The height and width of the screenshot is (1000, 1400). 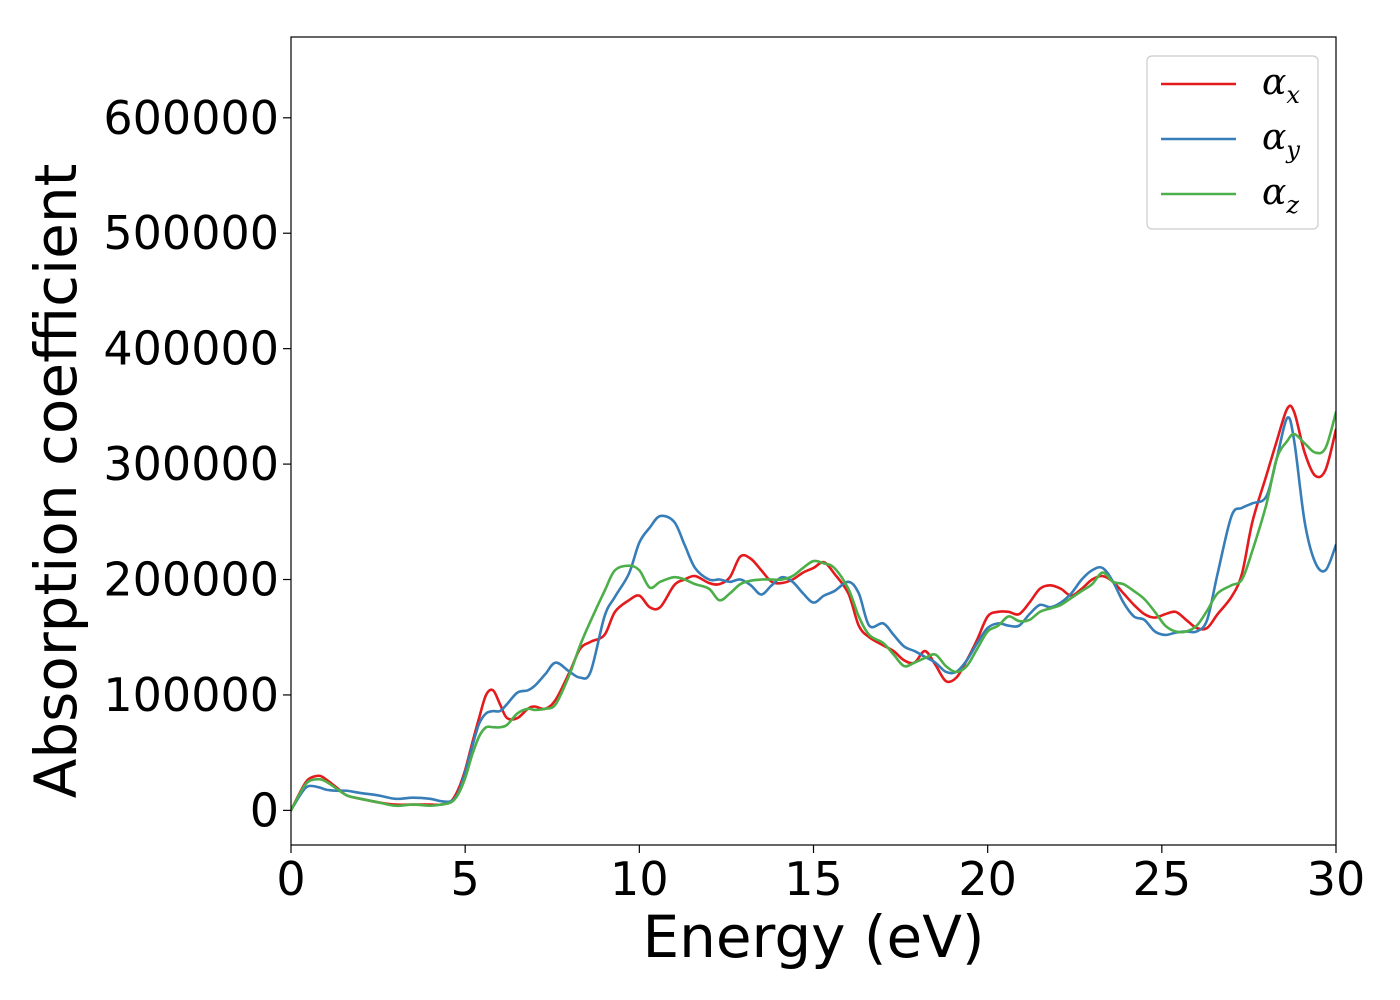 I want to click on y-tick-label: 200000, so click(x=191, y=580).